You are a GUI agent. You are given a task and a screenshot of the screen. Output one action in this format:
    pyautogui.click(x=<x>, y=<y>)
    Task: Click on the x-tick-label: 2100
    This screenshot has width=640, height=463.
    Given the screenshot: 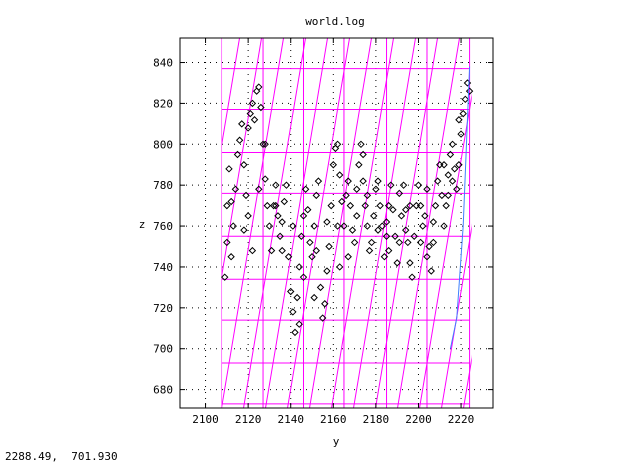 What is the action you would take?
    pyautogui.click(x=205, y=419)
    